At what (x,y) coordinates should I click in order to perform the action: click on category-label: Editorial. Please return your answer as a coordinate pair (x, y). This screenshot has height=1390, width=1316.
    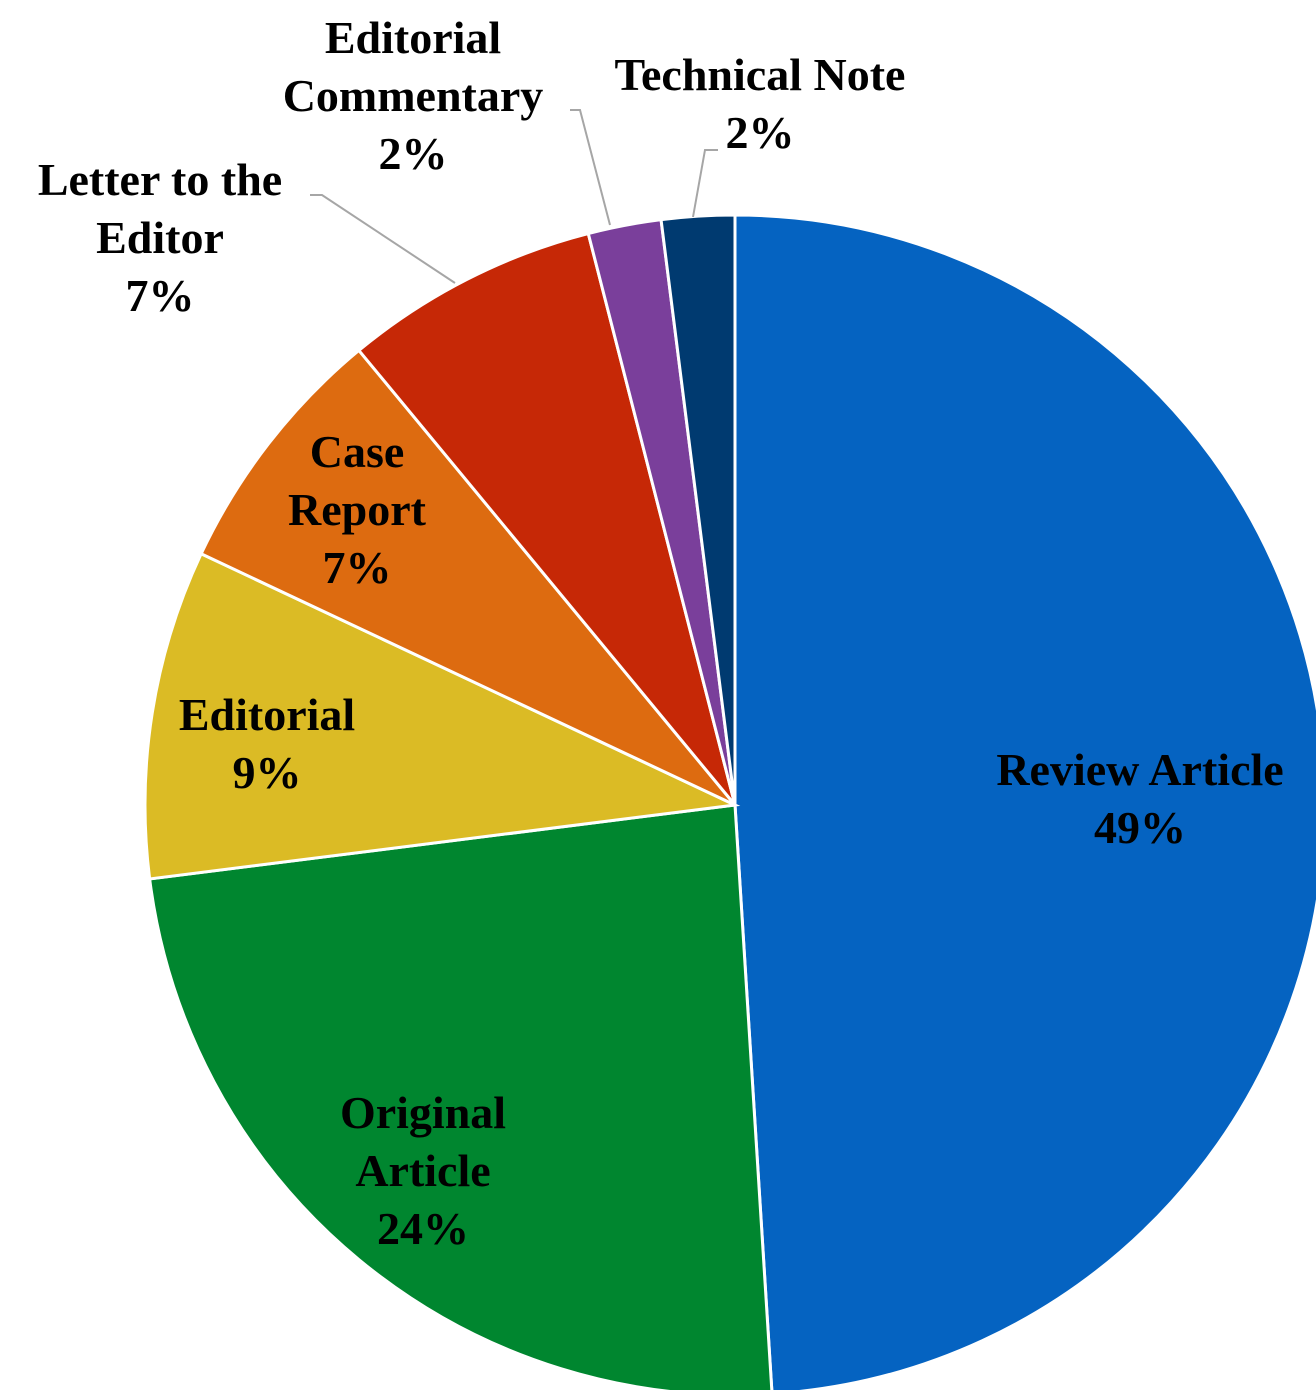
    Looking at the image, I should click on (267, 714).